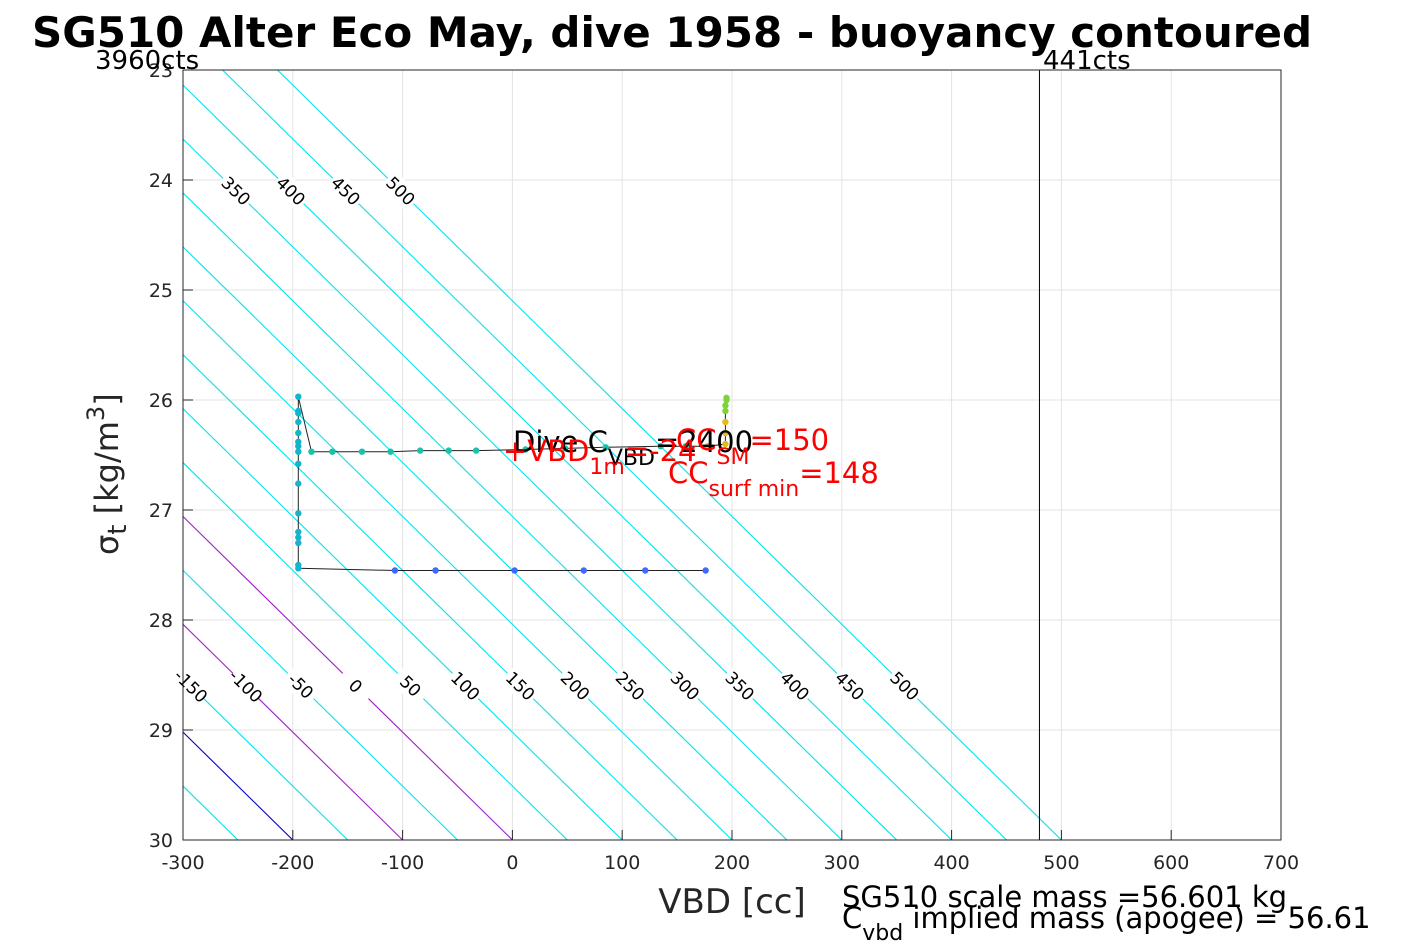 The height and width of the screenshot is (945, 1417). I want to click on annotation-dive-c-sub: VBD, so click(631, 458).